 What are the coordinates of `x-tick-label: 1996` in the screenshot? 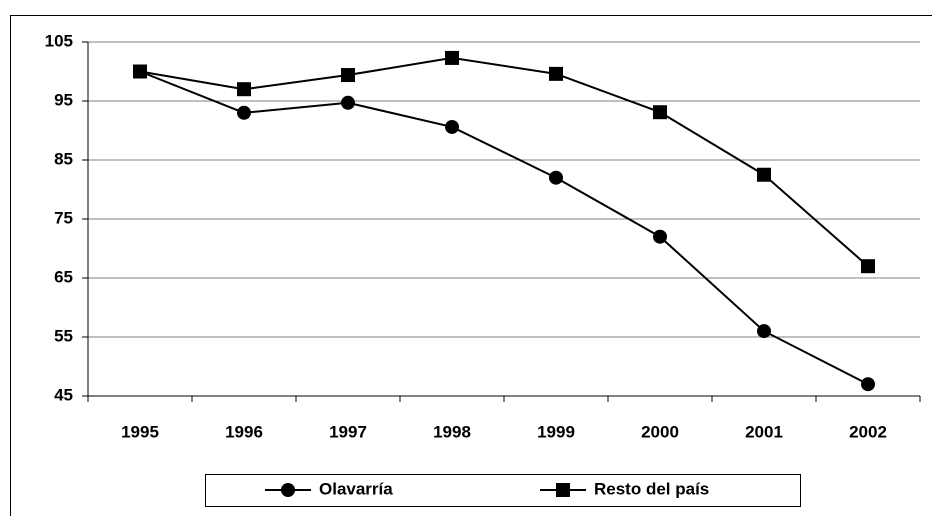 It's located at (244, 431).